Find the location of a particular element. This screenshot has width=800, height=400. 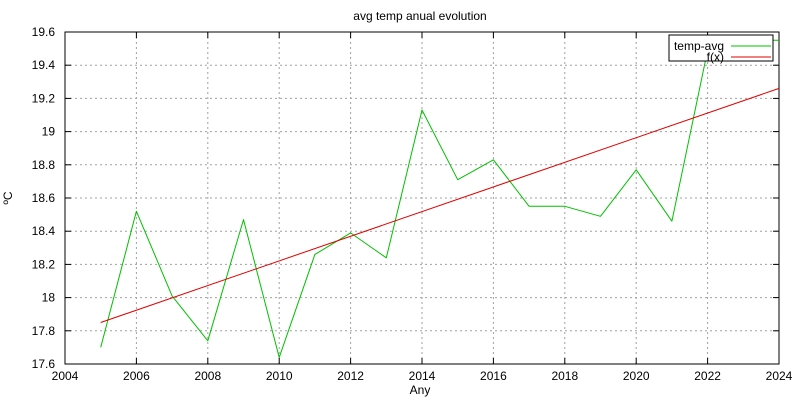

y-axis-label: ºC is located at coordinates (8, 197).